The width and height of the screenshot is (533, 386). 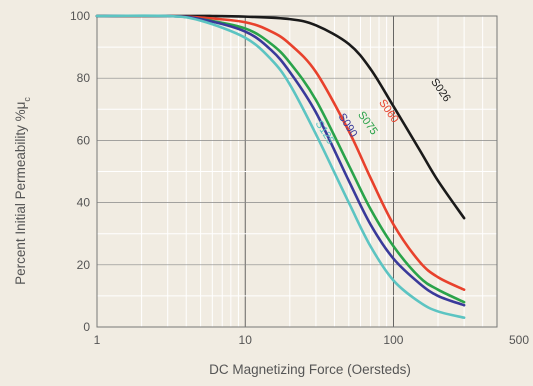 What do you see at coordinates (246, 340) in the screenshot?
I see `x-tick-label: 10` at bounding box center [246, 340].